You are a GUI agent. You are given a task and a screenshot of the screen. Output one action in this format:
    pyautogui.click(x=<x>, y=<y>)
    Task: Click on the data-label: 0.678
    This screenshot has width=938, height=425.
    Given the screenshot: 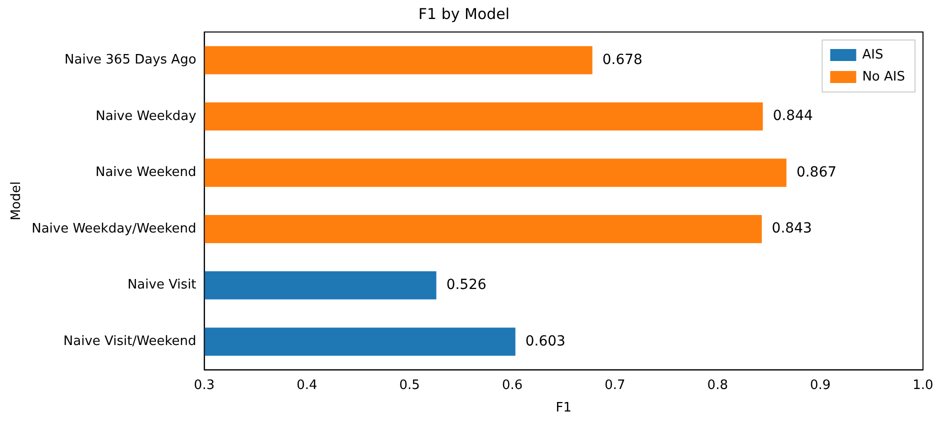 What is the action you would take?
    pyautogui.click(x=622, y=60)
    